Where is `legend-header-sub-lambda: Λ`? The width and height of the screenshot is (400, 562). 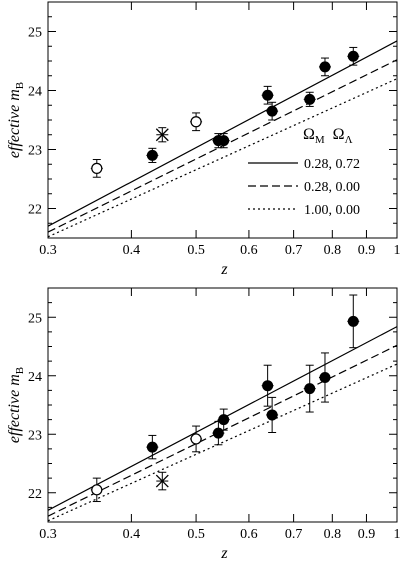 legend-header-sub-lambda: Λ is located at coordinates (349, 140).